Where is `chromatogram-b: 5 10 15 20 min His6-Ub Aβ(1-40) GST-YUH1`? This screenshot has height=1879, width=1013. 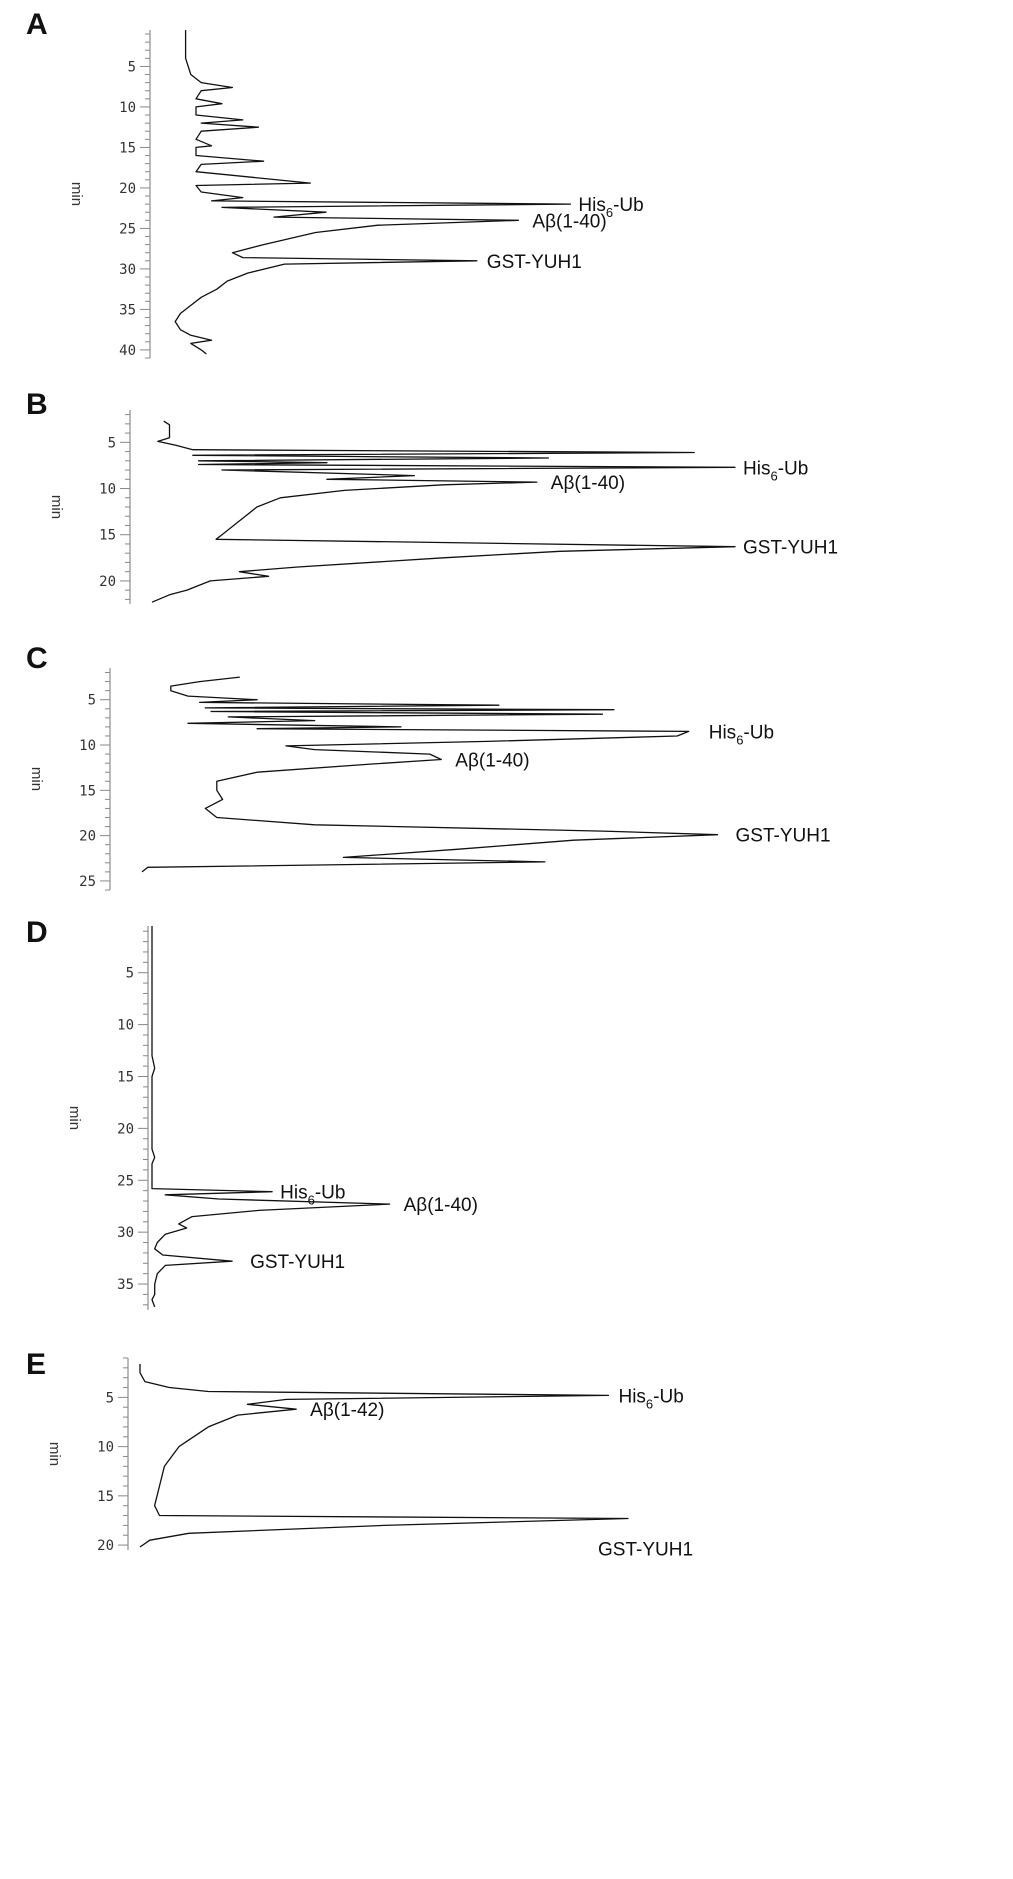 chromatogram-b: 5 10 15 20 min His6-Ub Aβ(1-40) GST-YUH1 is located at coordinates (443, 507).